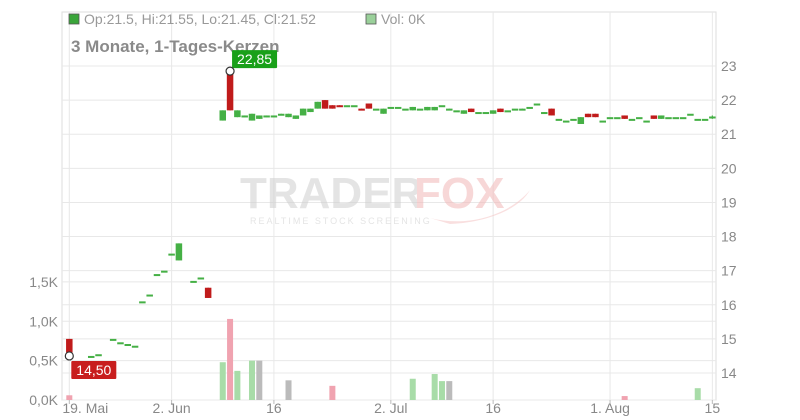  Describe the element at coordinates (729, 134) in the screenshot. I see `price-tick-label: 21` at that location.